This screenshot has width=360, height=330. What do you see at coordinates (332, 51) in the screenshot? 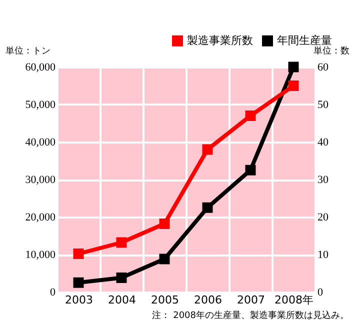
I see `y2-axis-title: 単位：数` at bounding box center [332, 51].